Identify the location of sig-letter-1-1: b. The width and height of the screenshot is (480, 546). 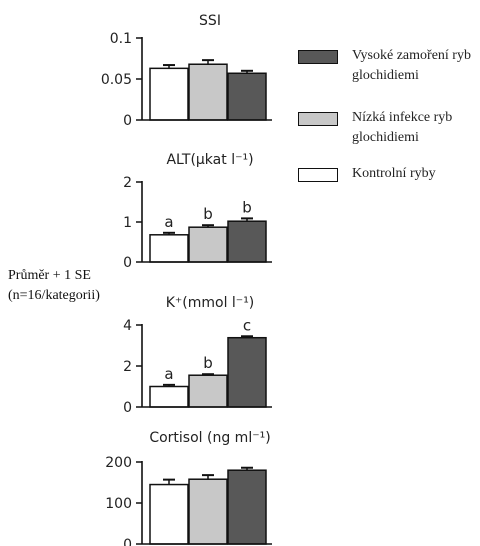
(208, 214).